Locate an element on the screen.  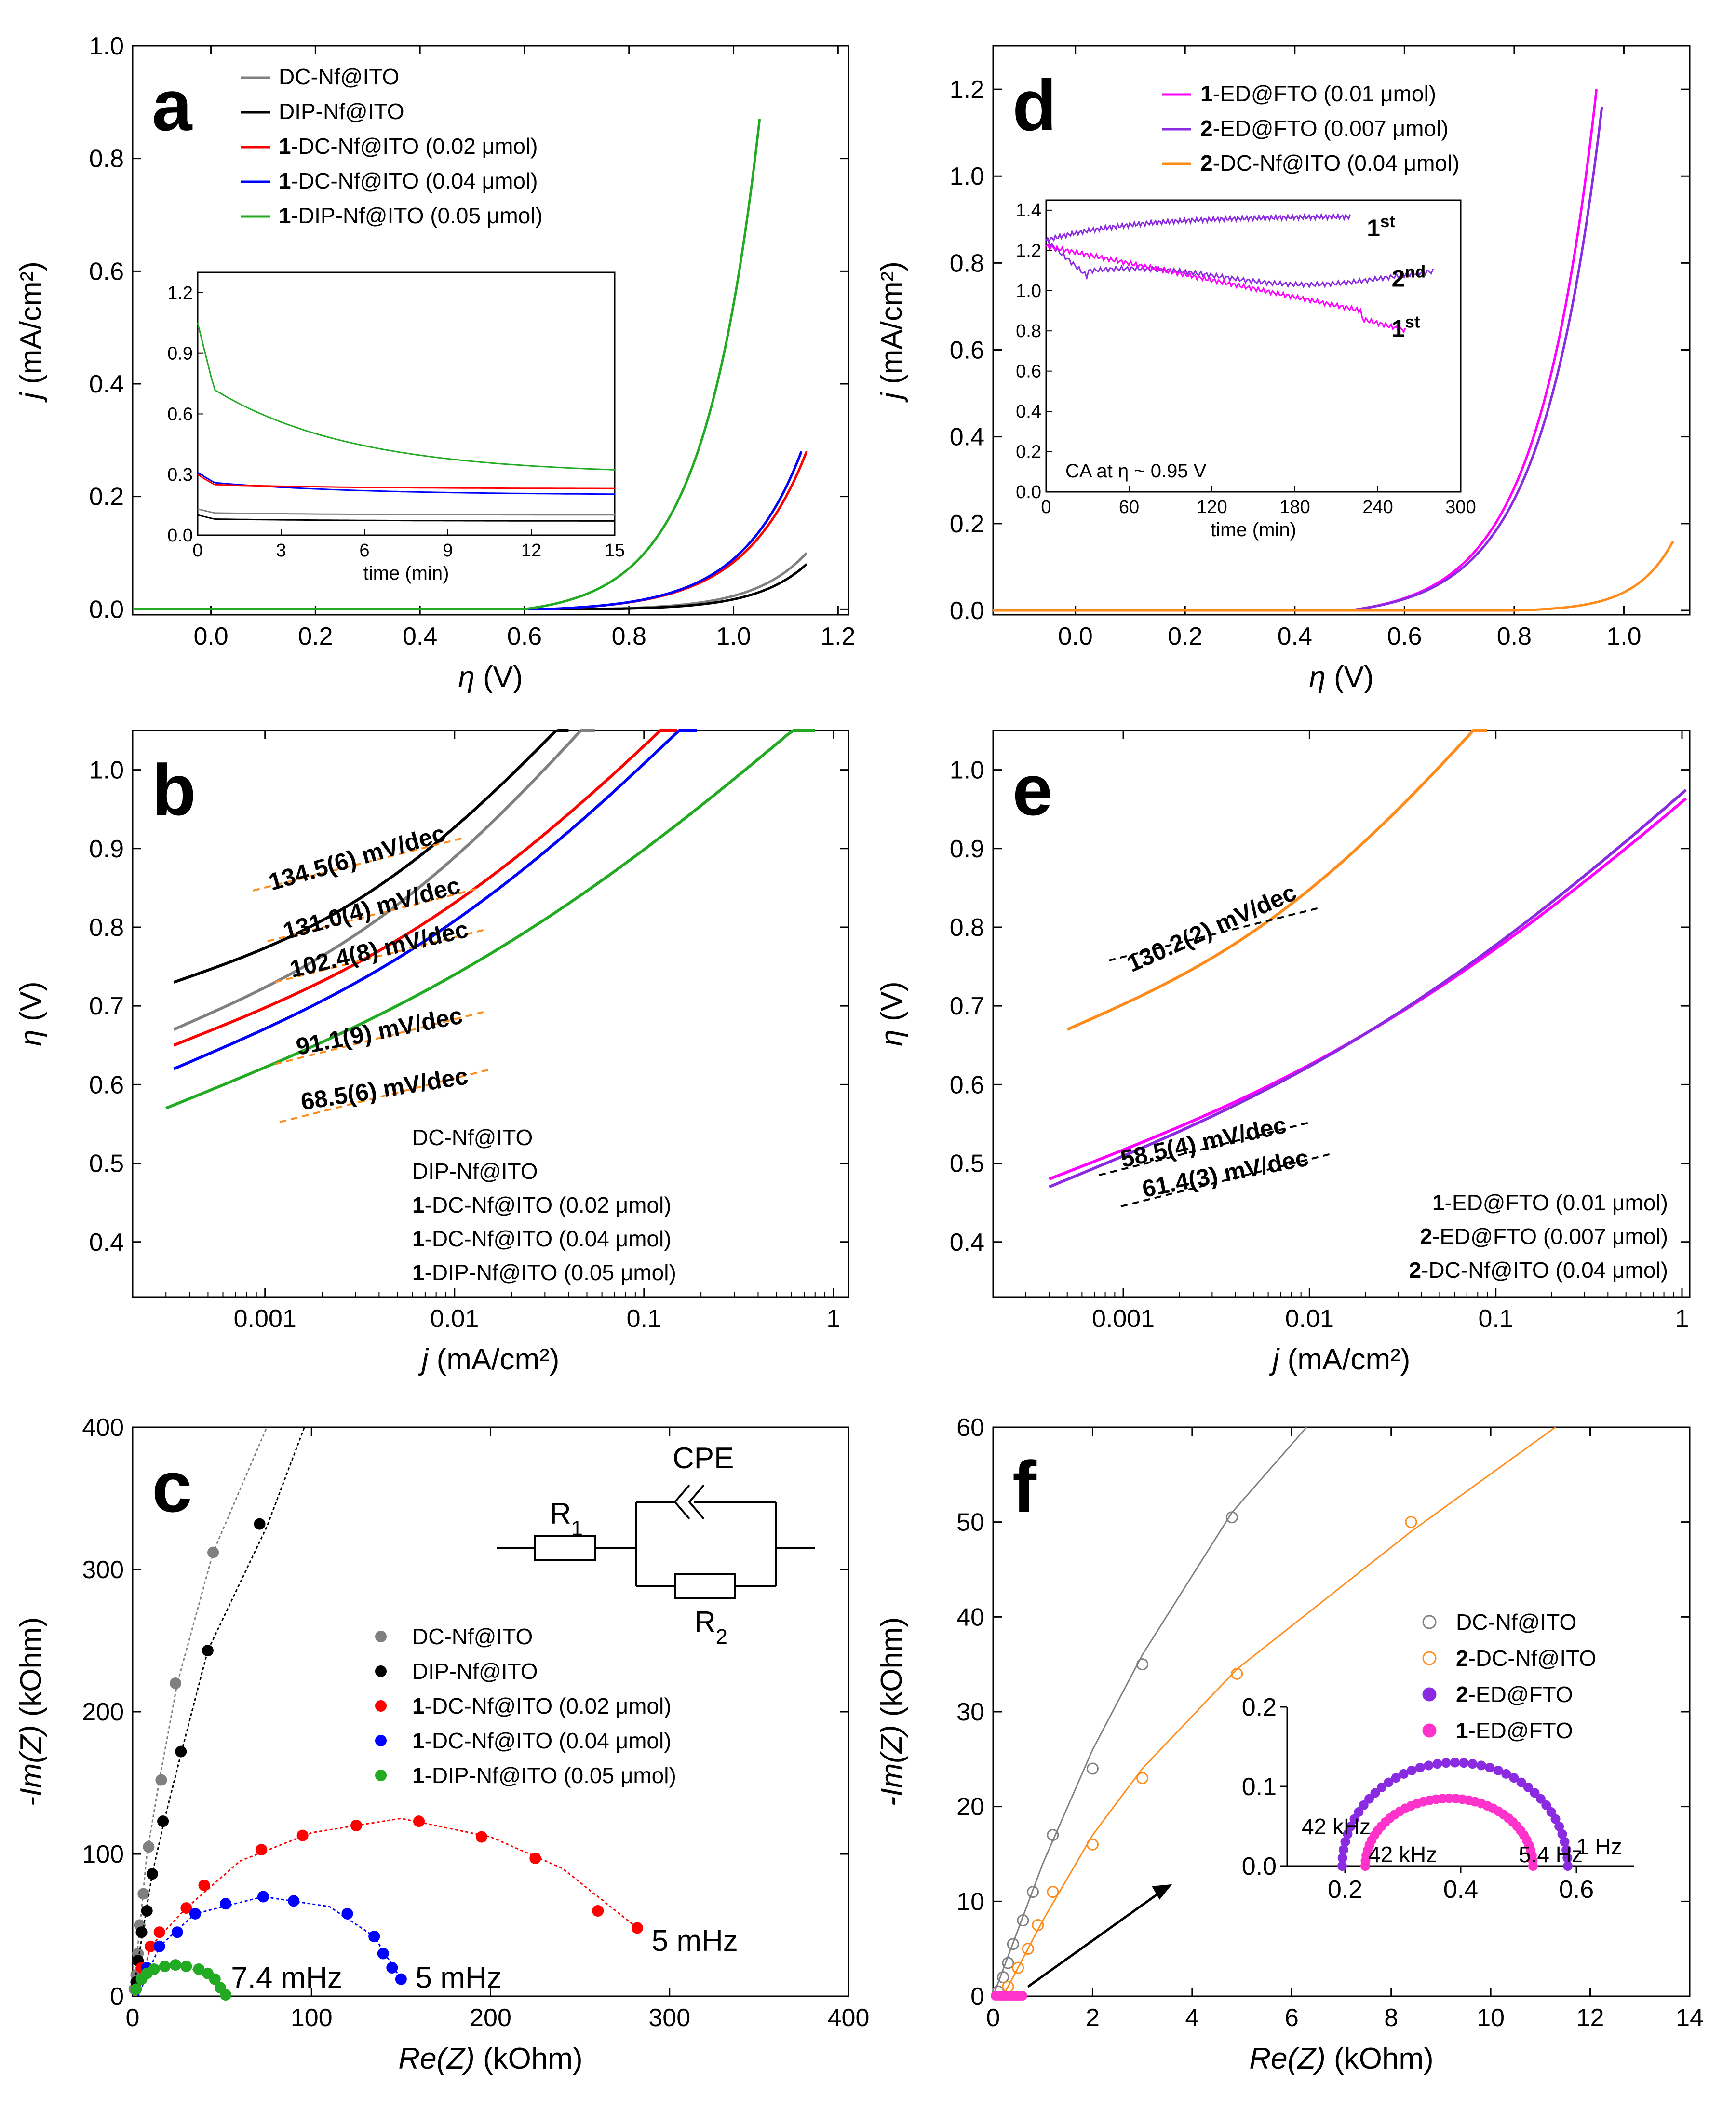
panel-letter: b is located at coordinates (174, 789).